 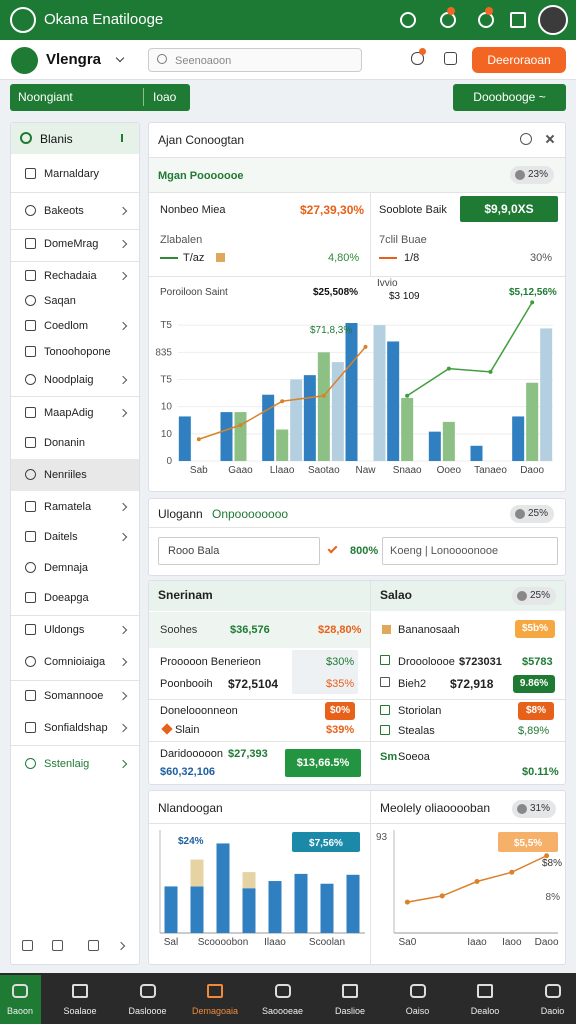 I want to click on input-value: Rooo Bala, so click(x=194, y=551).